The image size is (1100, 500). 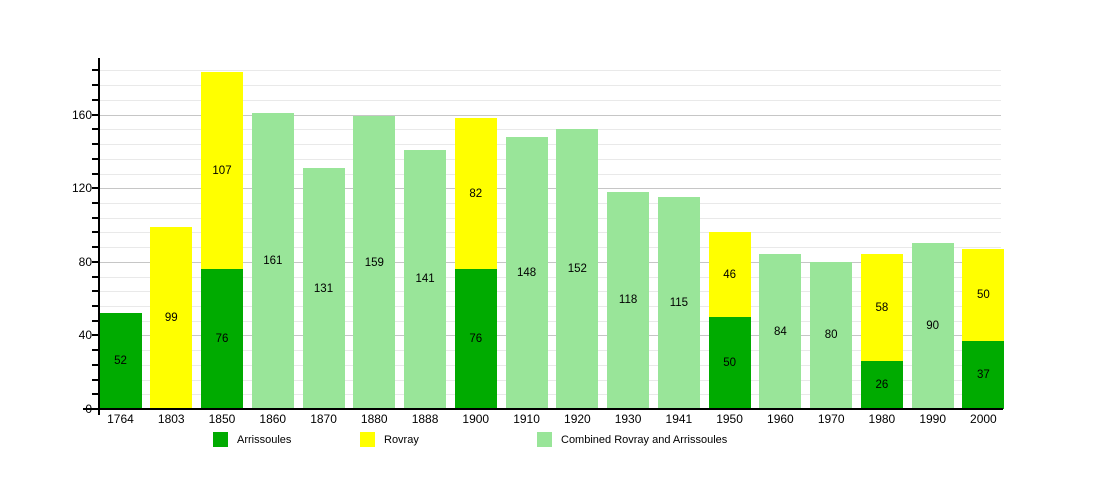 I want to click on bar-value-label: 46, so click(x=729, y=274).